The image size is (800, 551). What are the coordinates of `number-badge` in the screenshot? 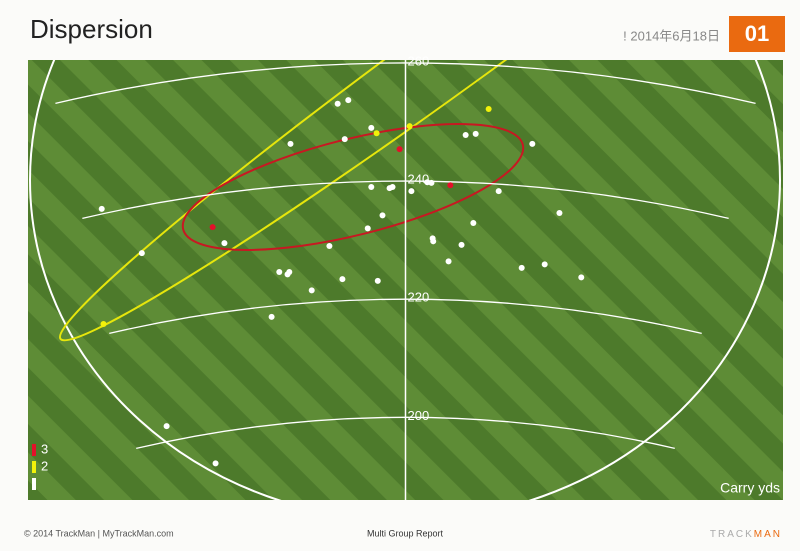 It's located at (757, 34).